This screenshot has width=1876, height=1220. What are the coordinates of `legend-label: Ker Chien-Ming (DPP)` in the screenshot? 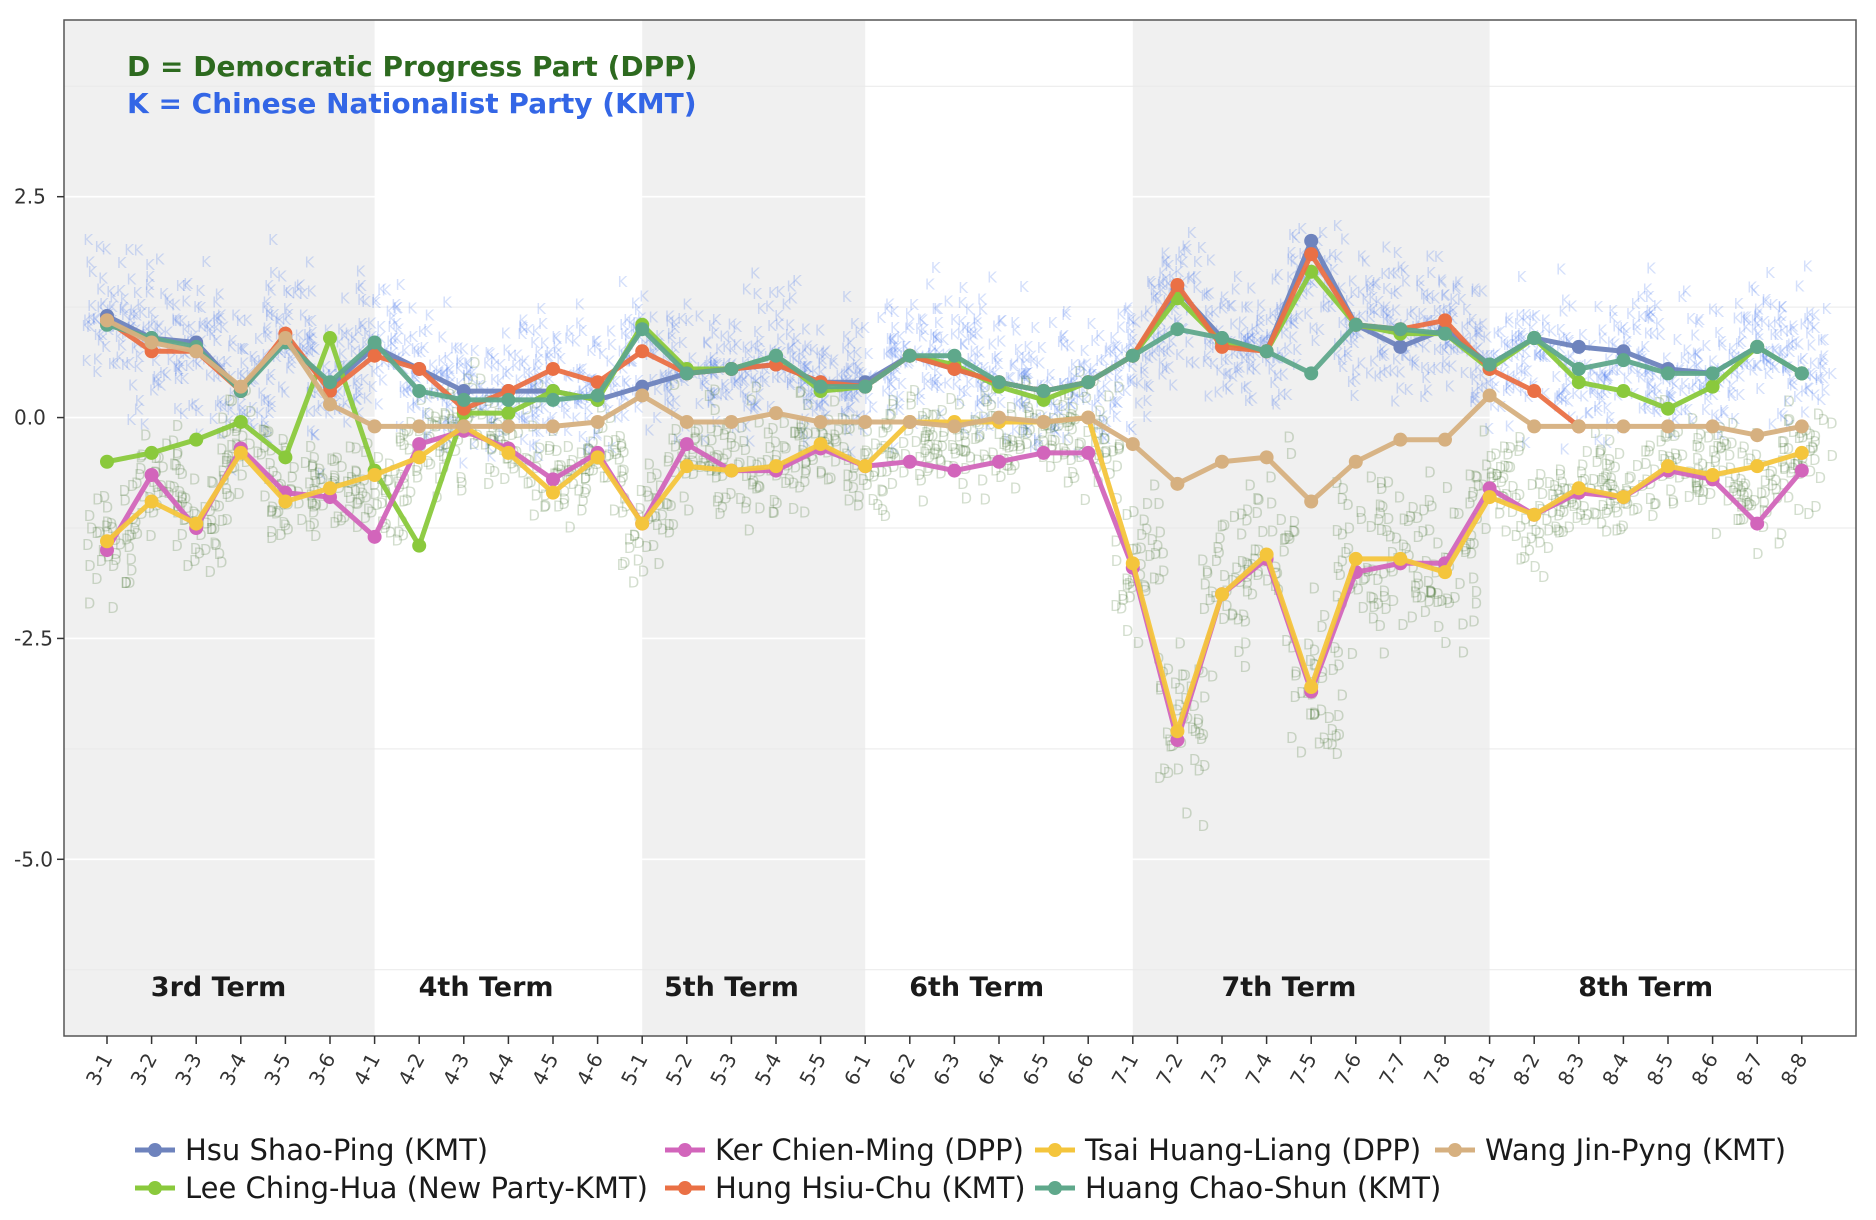 It's located at (869, 1150).